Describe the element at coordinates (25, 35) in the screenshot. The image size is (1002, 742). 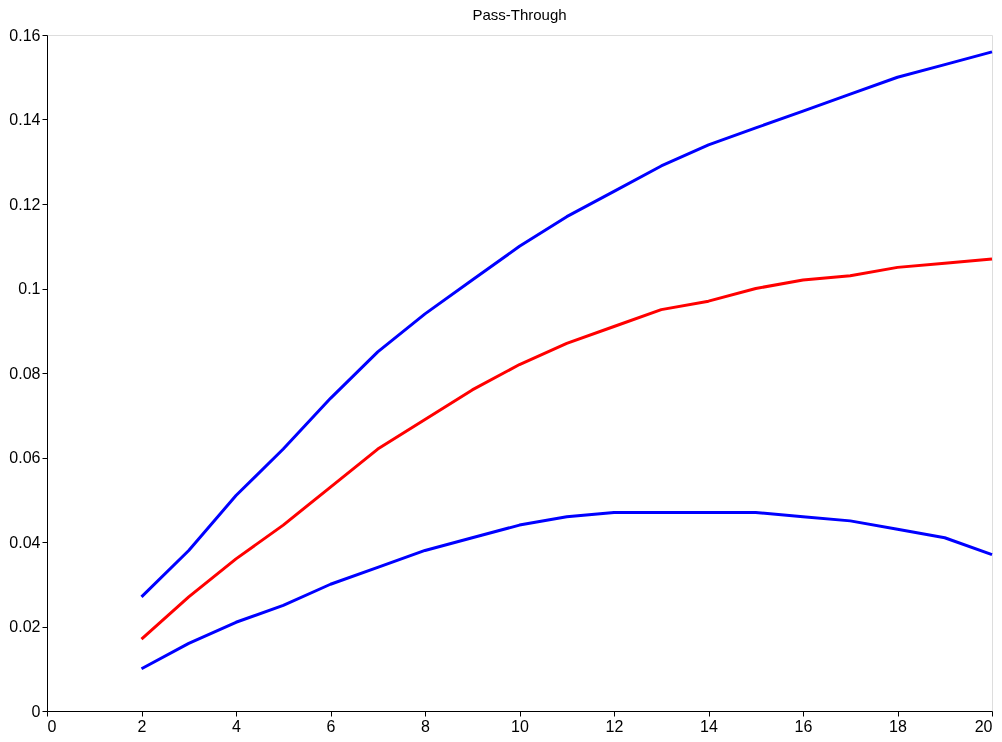
I see `y-tick-label: 0.16` at that location.